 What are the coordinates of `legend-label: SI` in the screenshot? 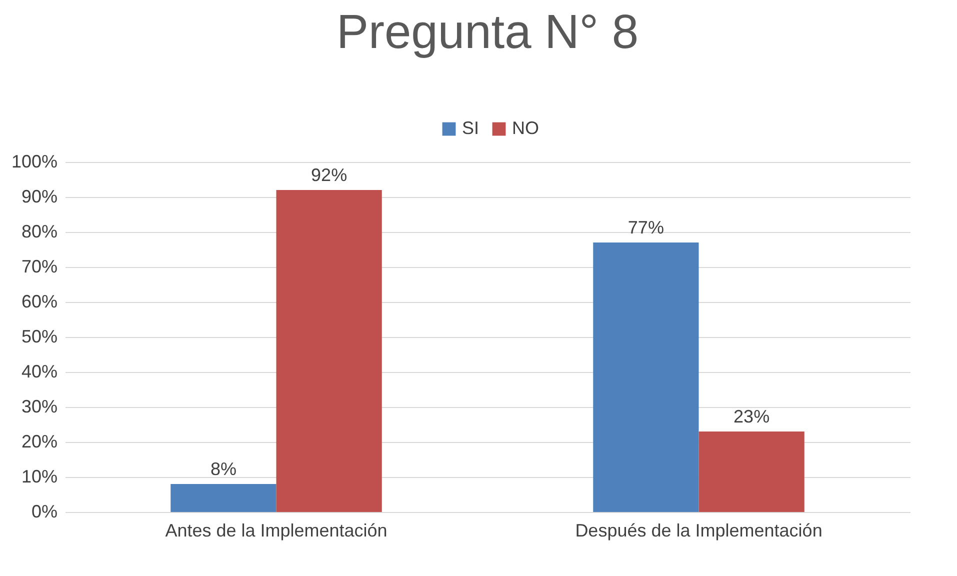 It's located at (471, 128).